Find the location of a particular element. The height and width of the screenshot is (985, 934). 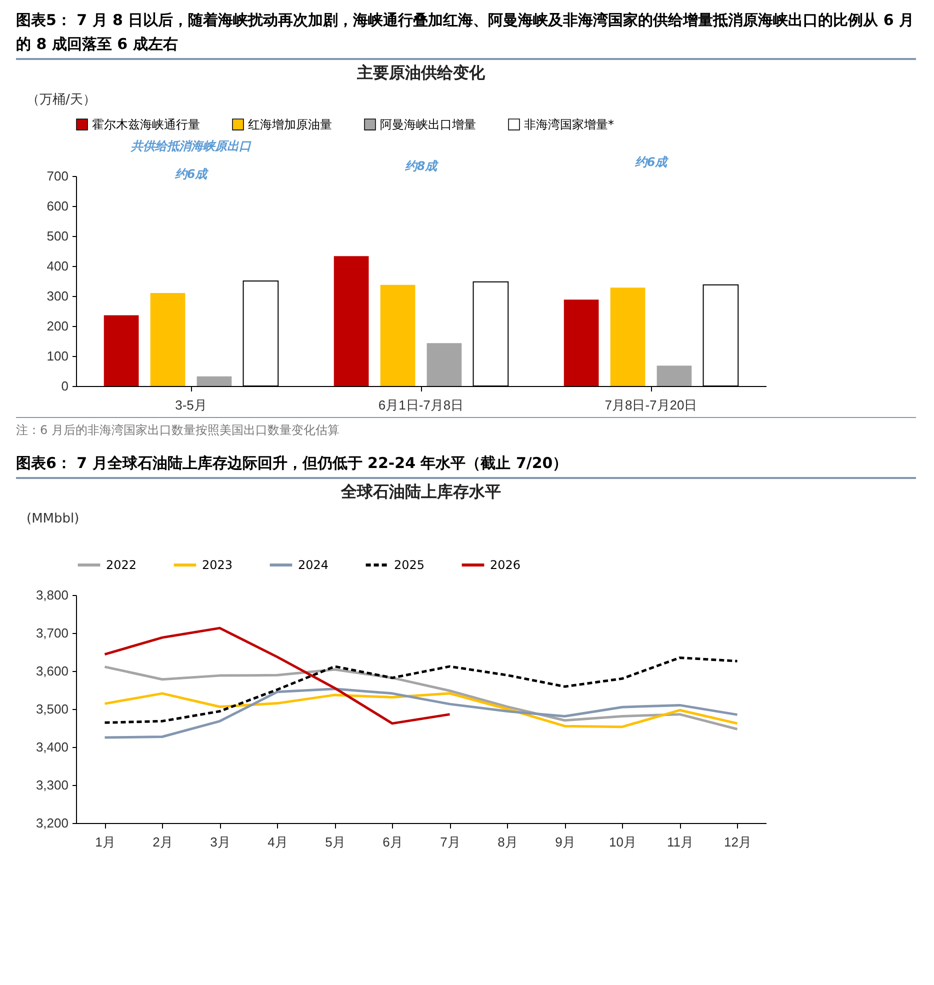

y-axis-title: （万桶/天） is located at coordinates (61, 100).